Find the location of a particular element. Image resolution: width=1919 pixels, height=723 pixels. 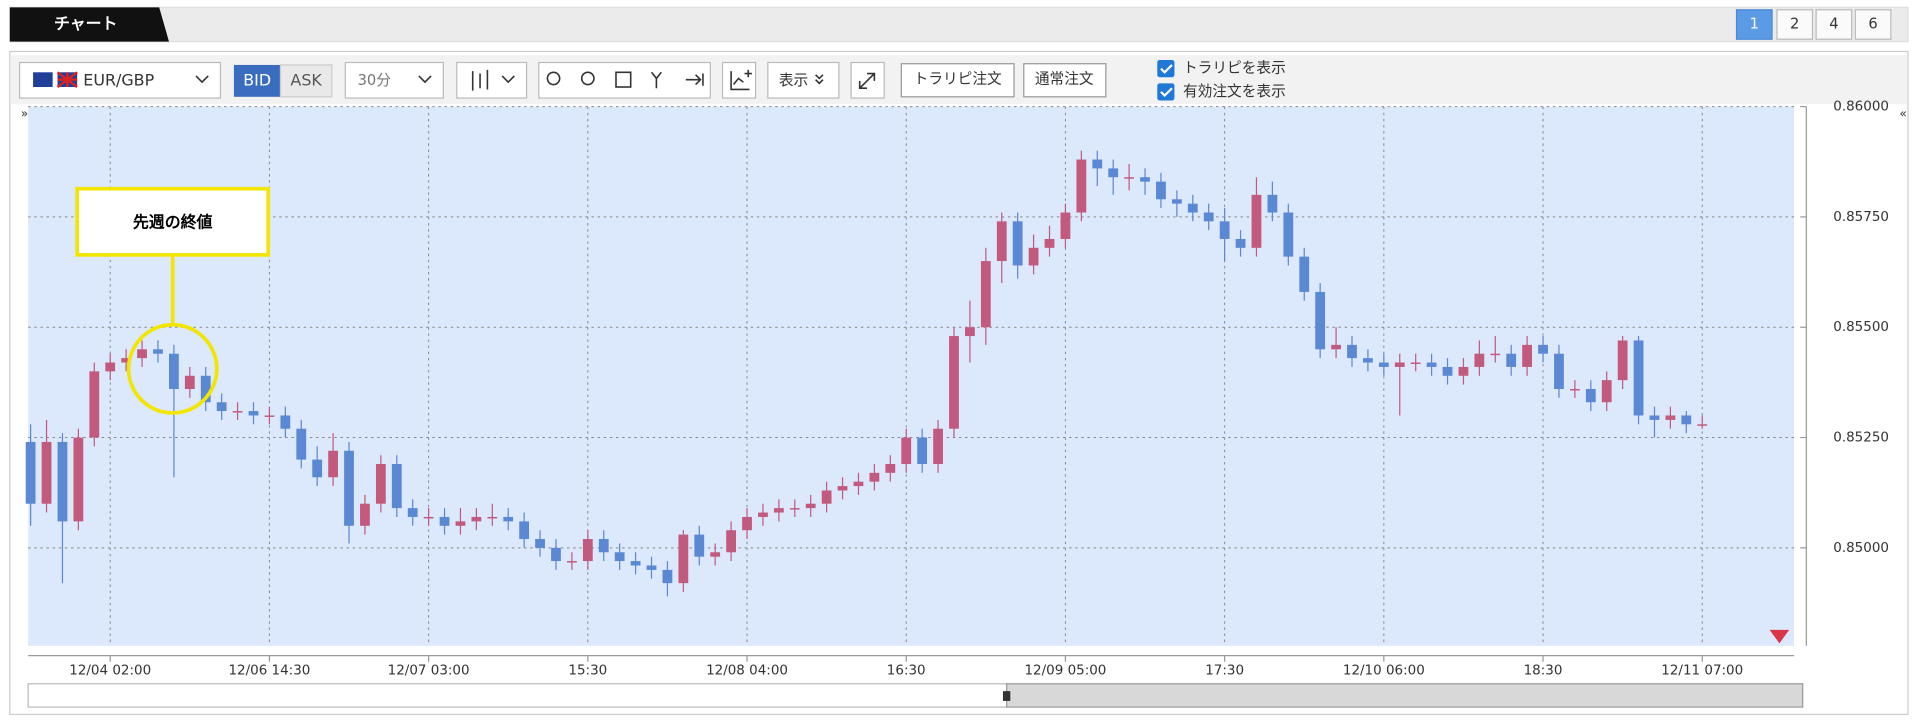

y-axis-area is located at coordinates (1800, 376).